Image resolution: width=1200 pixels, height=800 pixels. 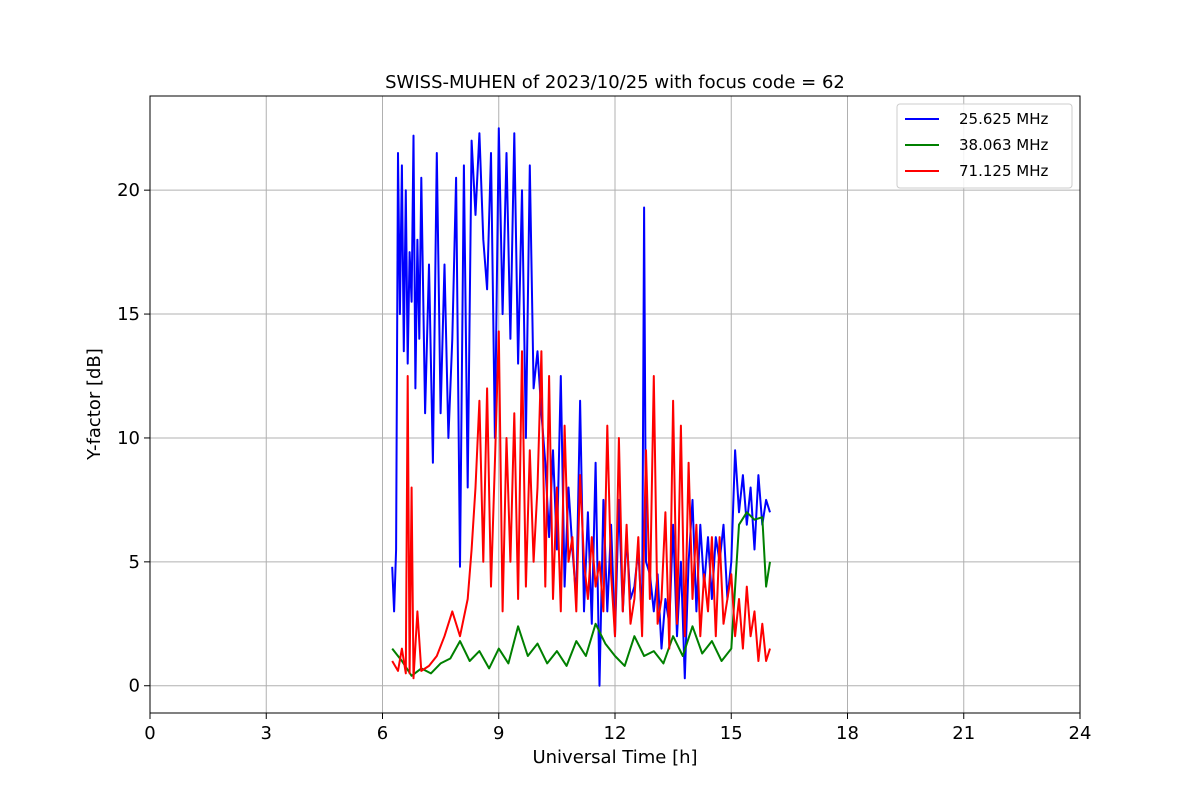 I want to click on legend: 25.625 MHz 38.063 MHz 71.125 MHz, so click(x=984, y=146).